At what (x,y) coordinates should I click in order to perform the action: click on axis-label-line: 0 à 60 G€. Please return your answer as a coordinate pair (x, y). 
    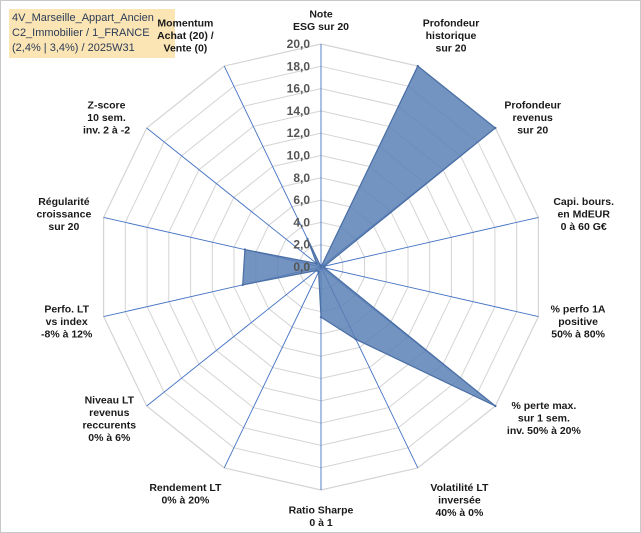
    Looking at the image, I should click on (584, 227).